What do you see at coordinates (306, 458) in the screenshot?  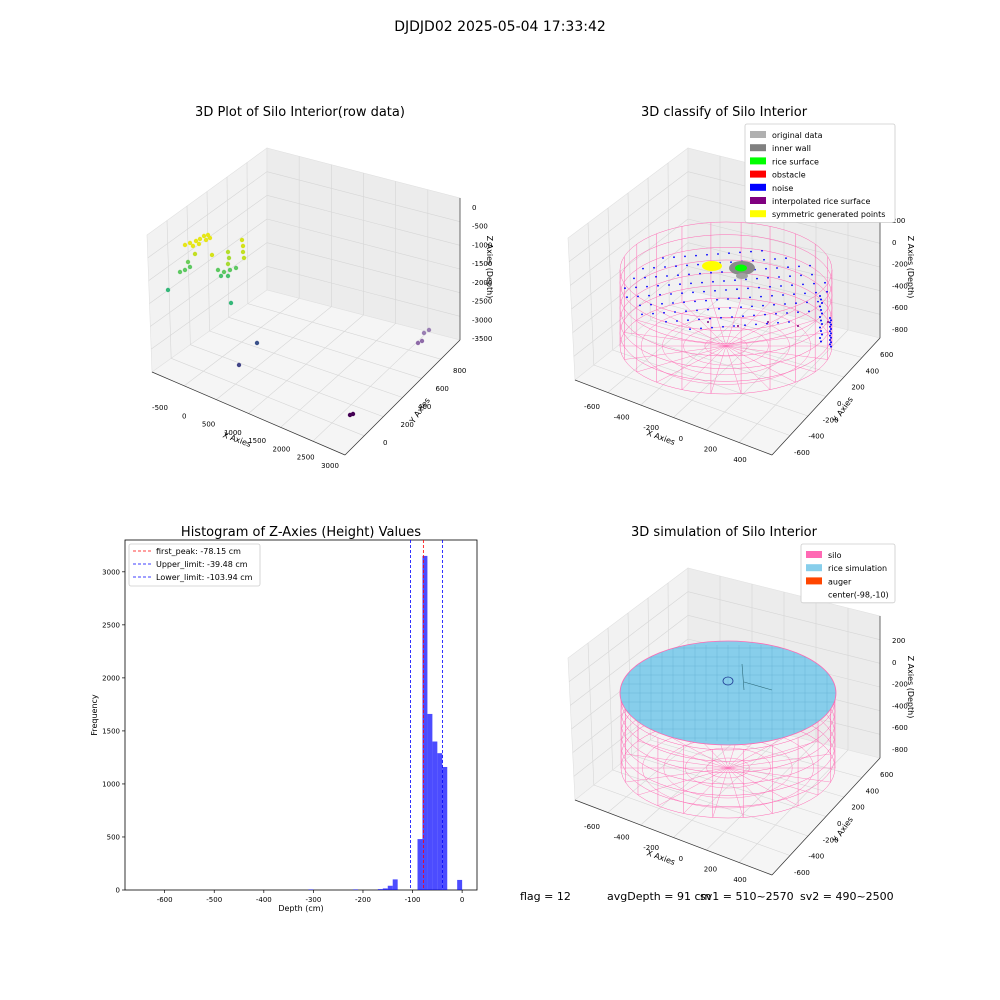 I see `tick-label: 2500` at bounding box center [306, 458].